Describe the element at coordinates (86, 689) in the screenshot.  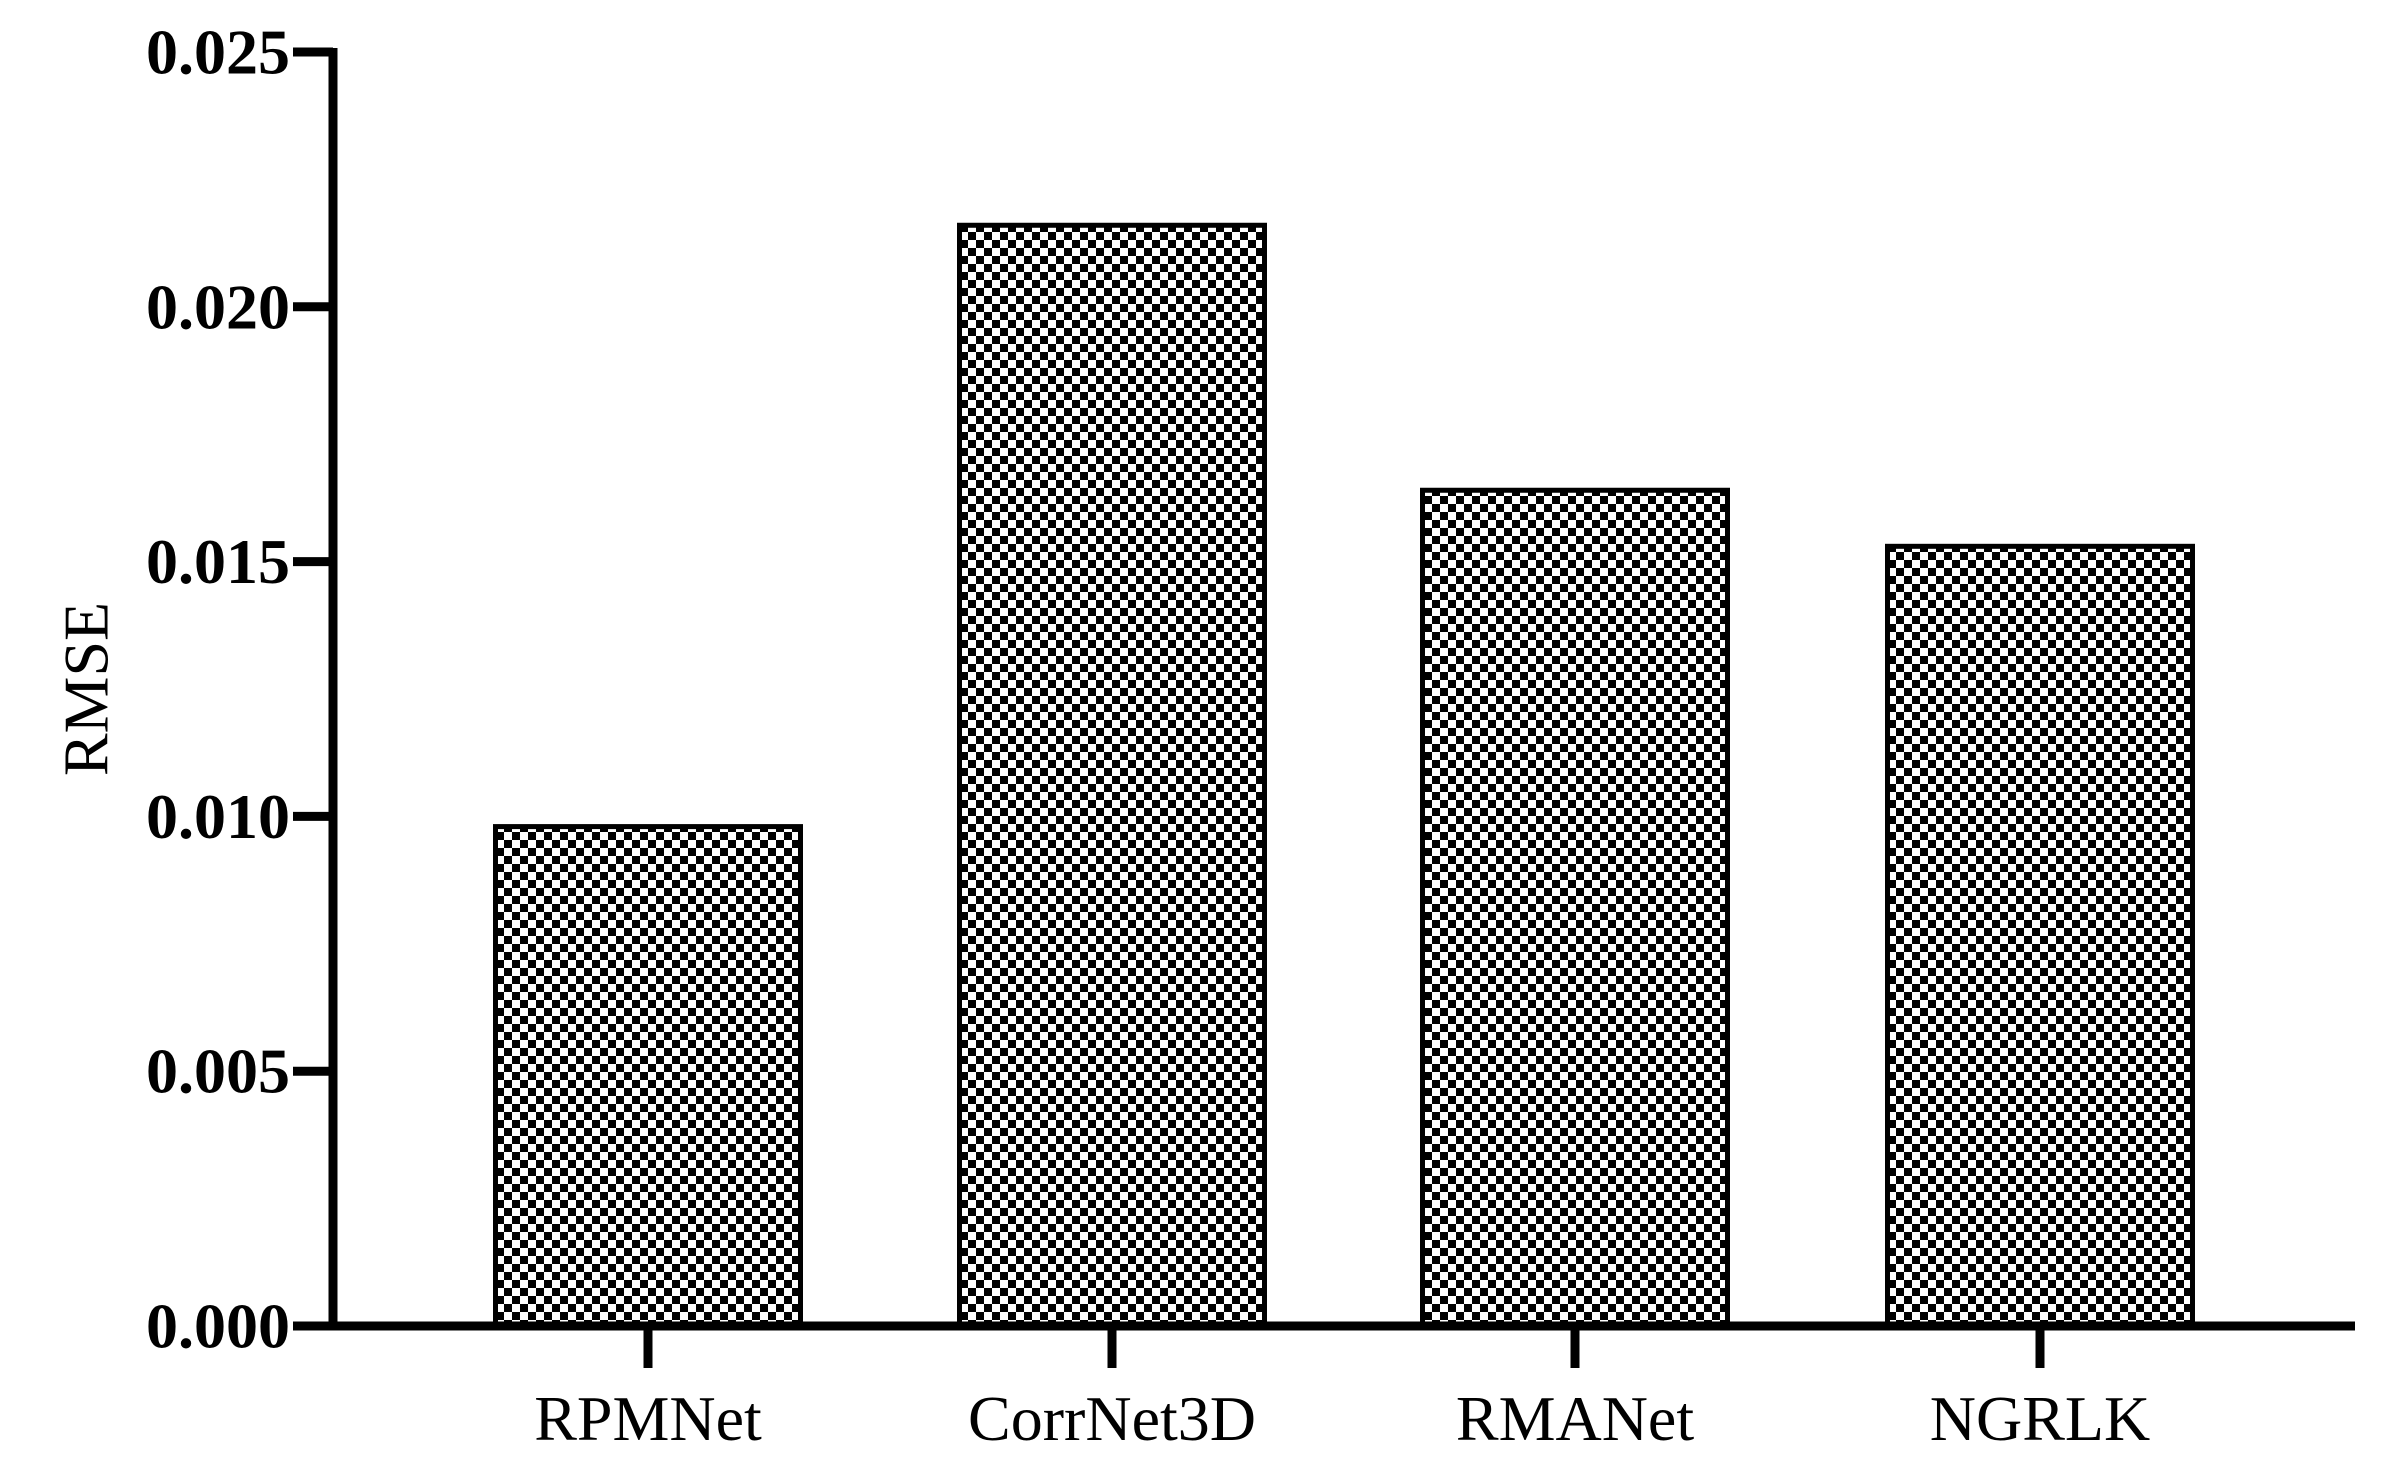
I see `y-axis-title: RMSE` at that location.